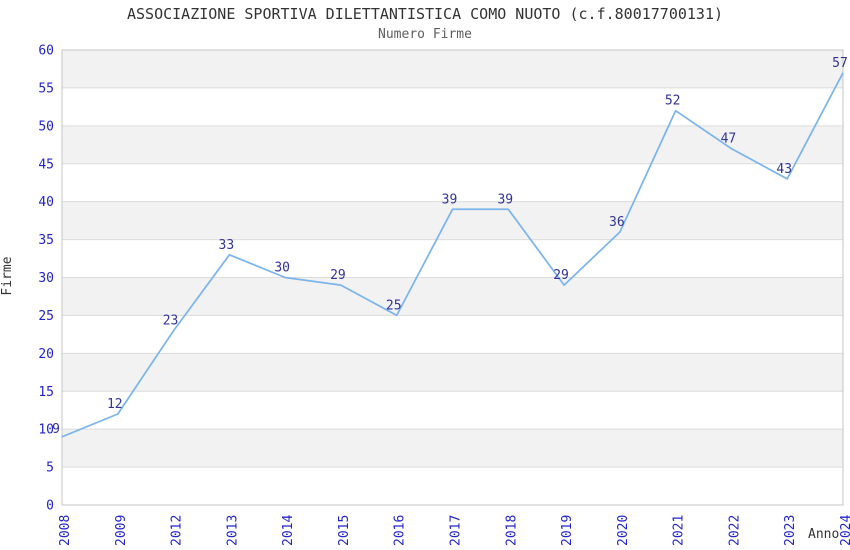 Image resolution: width=850 pixels, height=550 pixels. I want to click on x-tick-label: 2021, so click(679, 530).